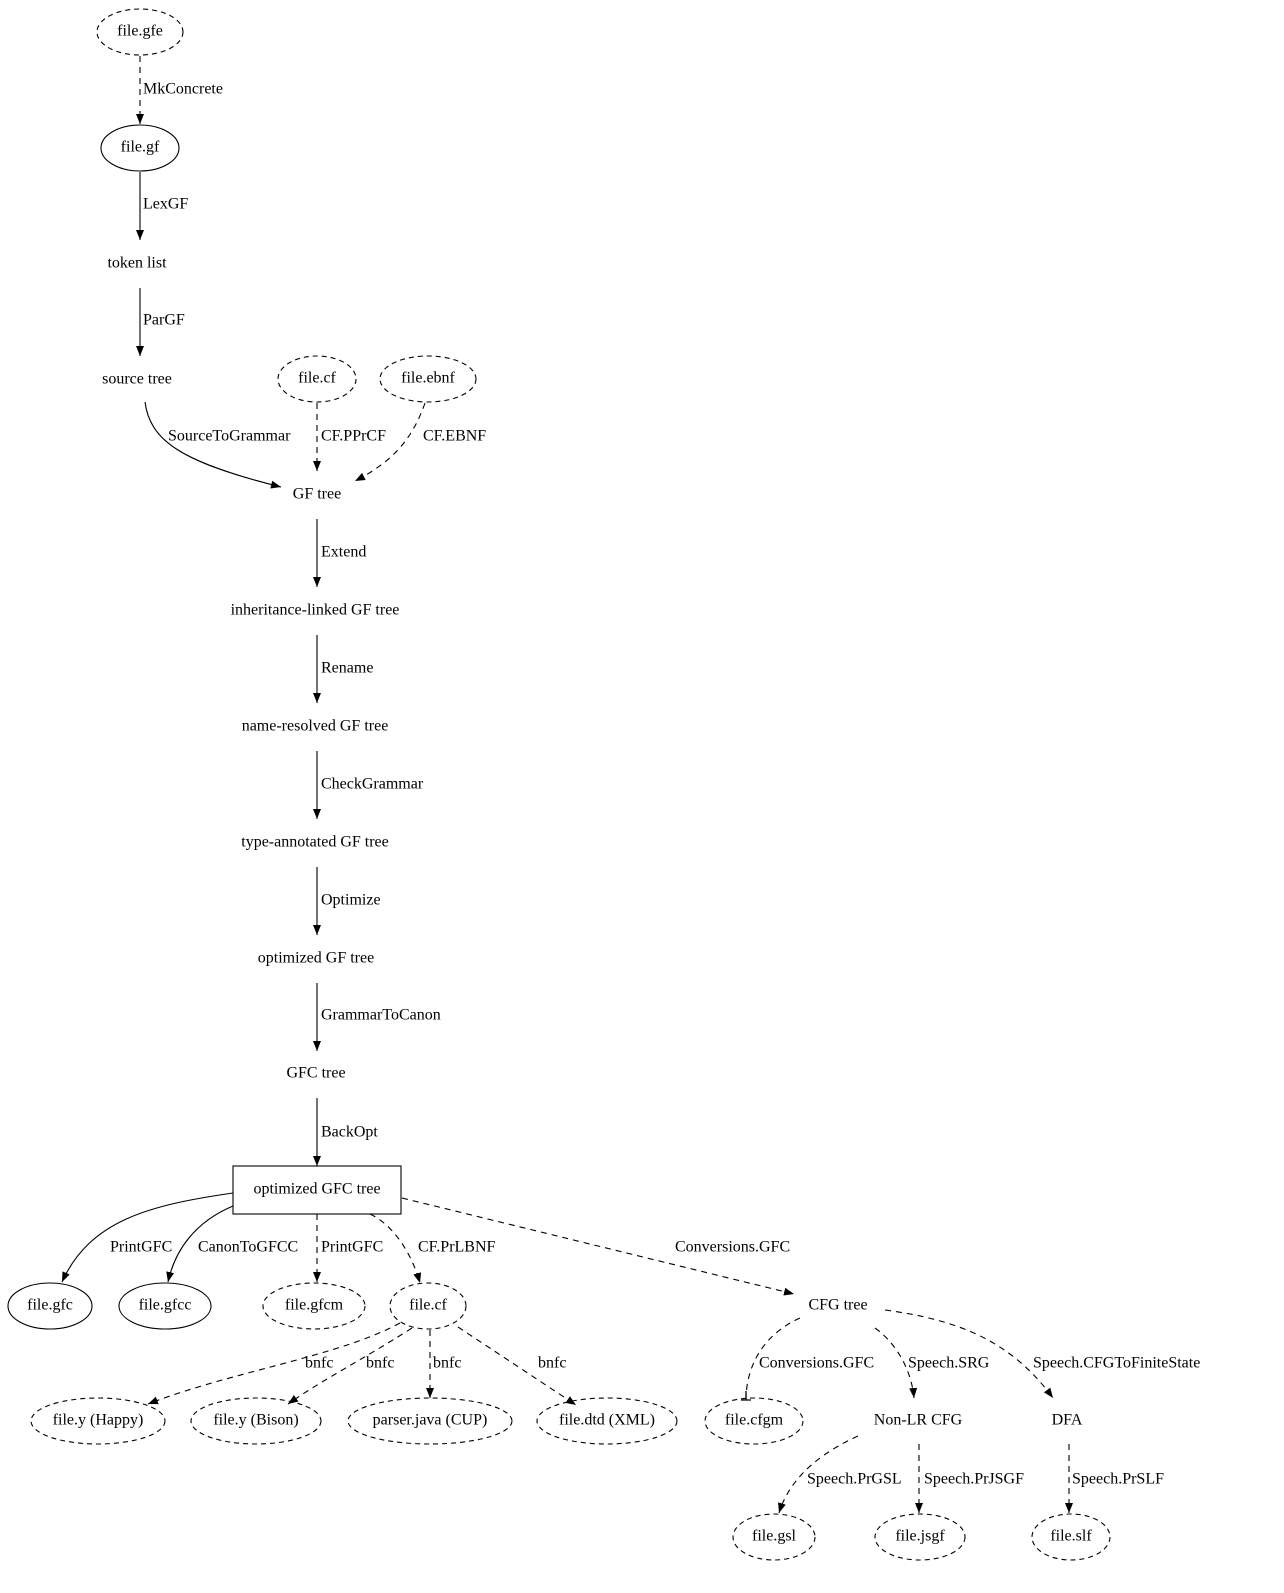  What do you see at coordinates (229, 436) in the screenshot?
I see `edge-label: SourceToGrammar` at bounding box center [229, 436].